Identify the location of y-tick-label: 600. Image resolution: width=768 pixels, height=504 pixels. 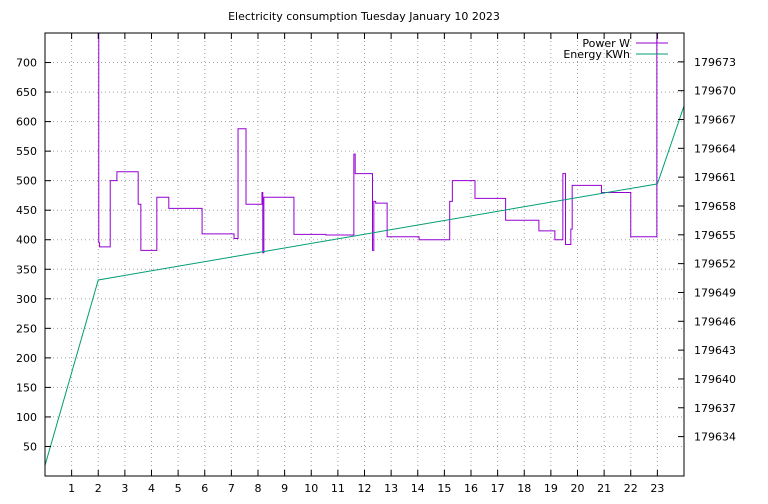
(26, 122).